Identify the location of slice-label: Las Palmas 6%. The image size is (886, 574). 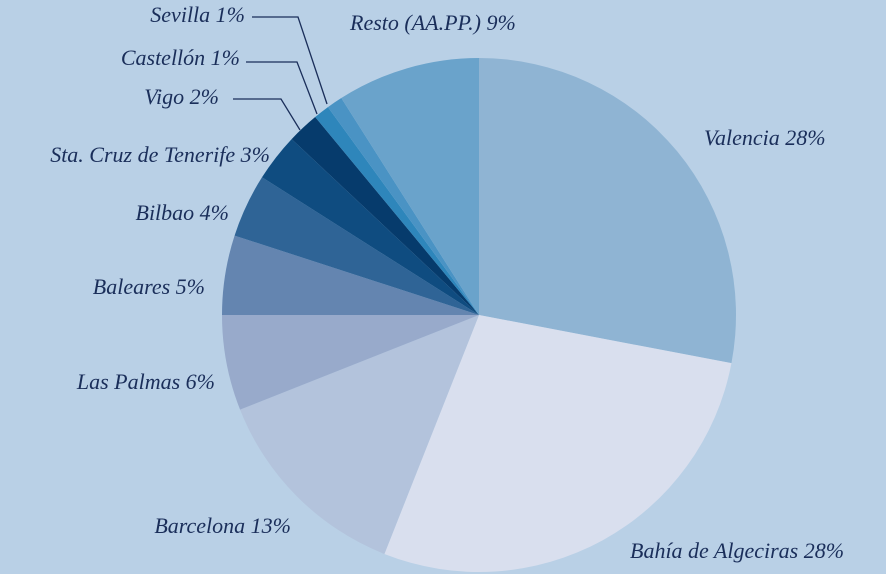
(145, 381).